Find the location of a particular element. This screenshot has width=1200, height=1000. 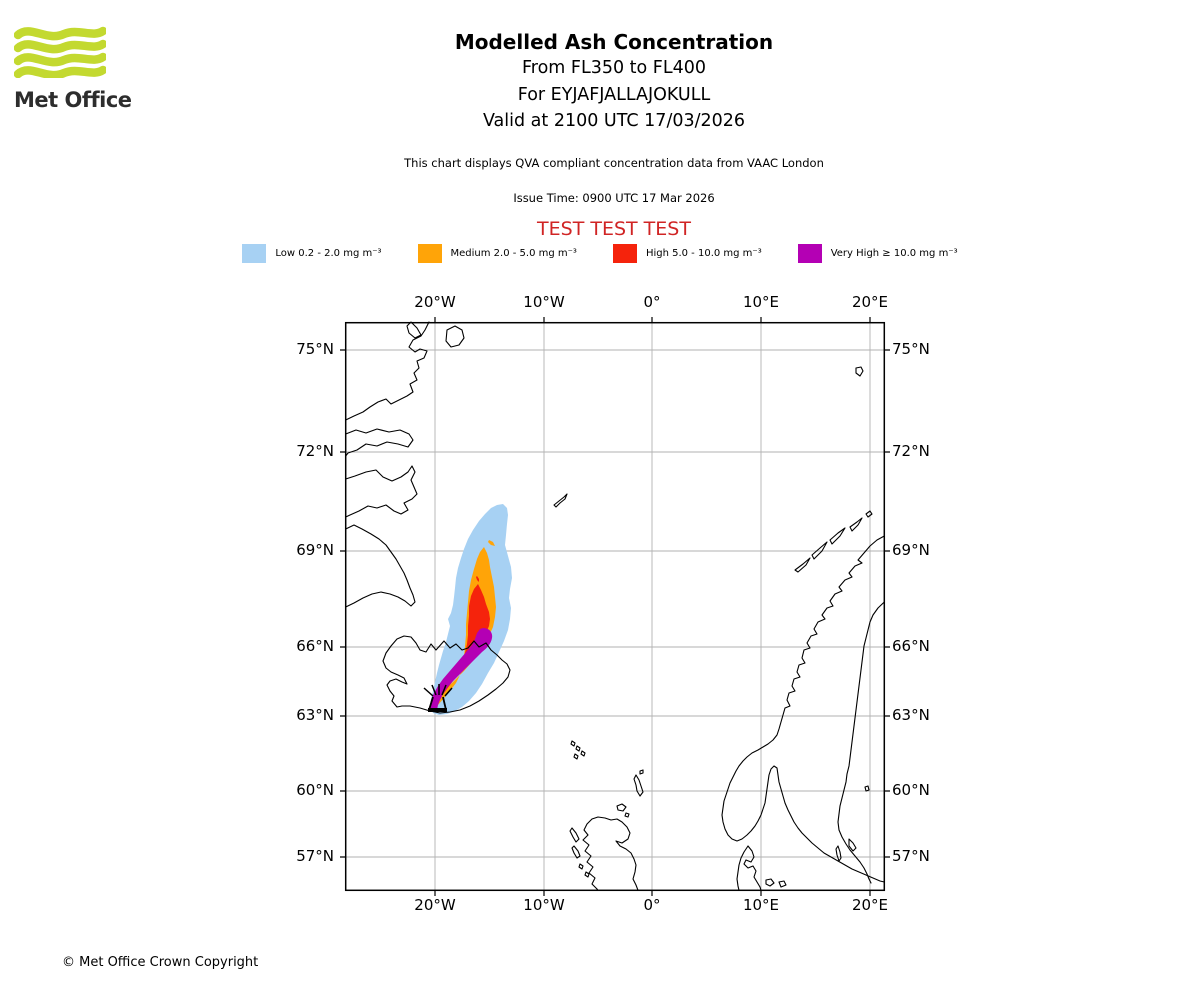

issue-time: Issue Time: 0900 UTC 17 Mar 2026 is located at coordinates (614, 197).